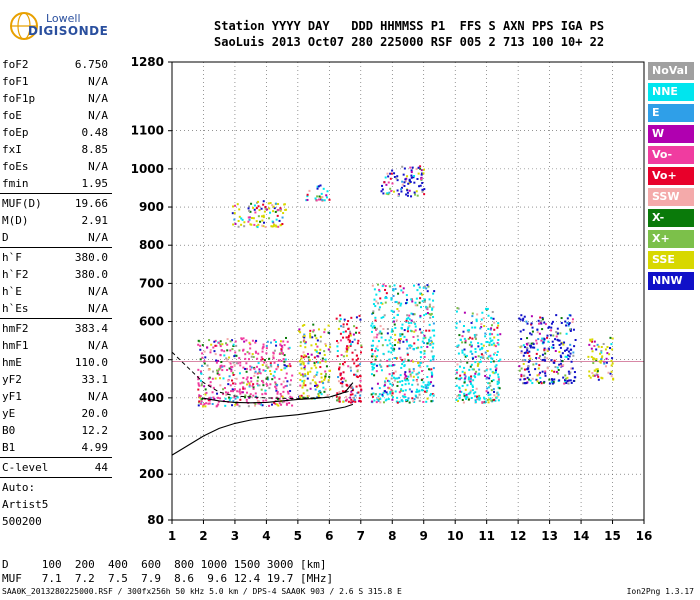  I want to click on param-value: 19.66, so click(91, 203).